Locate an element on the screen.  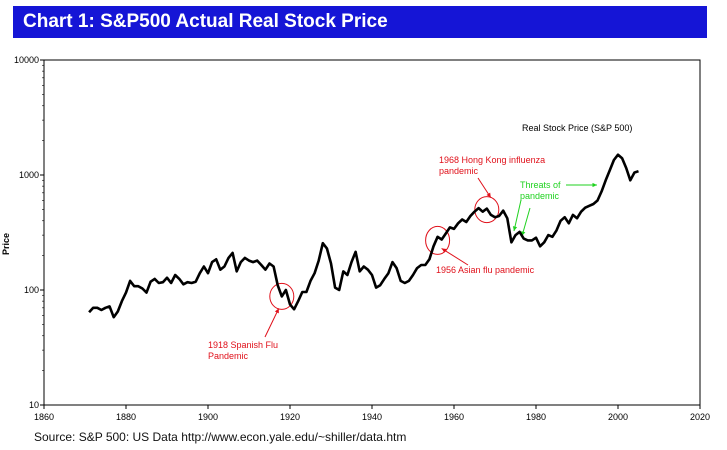
chart-title: Chart 1: S&P500 Actual Real Stock Price is located at coordinates (205, 21).